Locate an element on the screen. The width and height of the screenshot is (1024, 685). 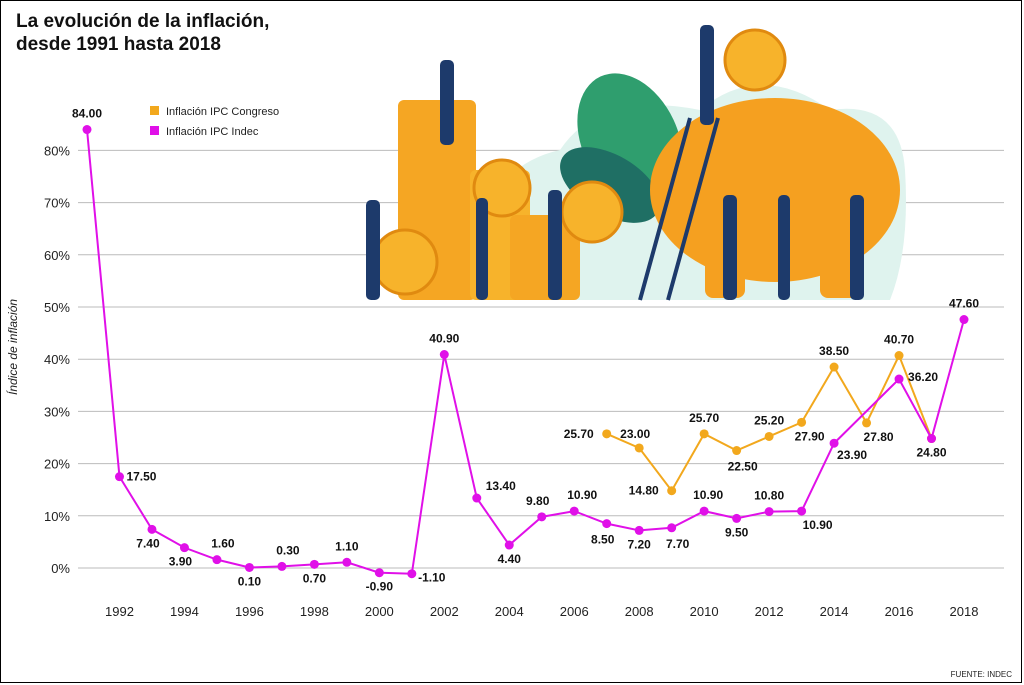
data-label: 40.70 is located at coordinates (899, 340).